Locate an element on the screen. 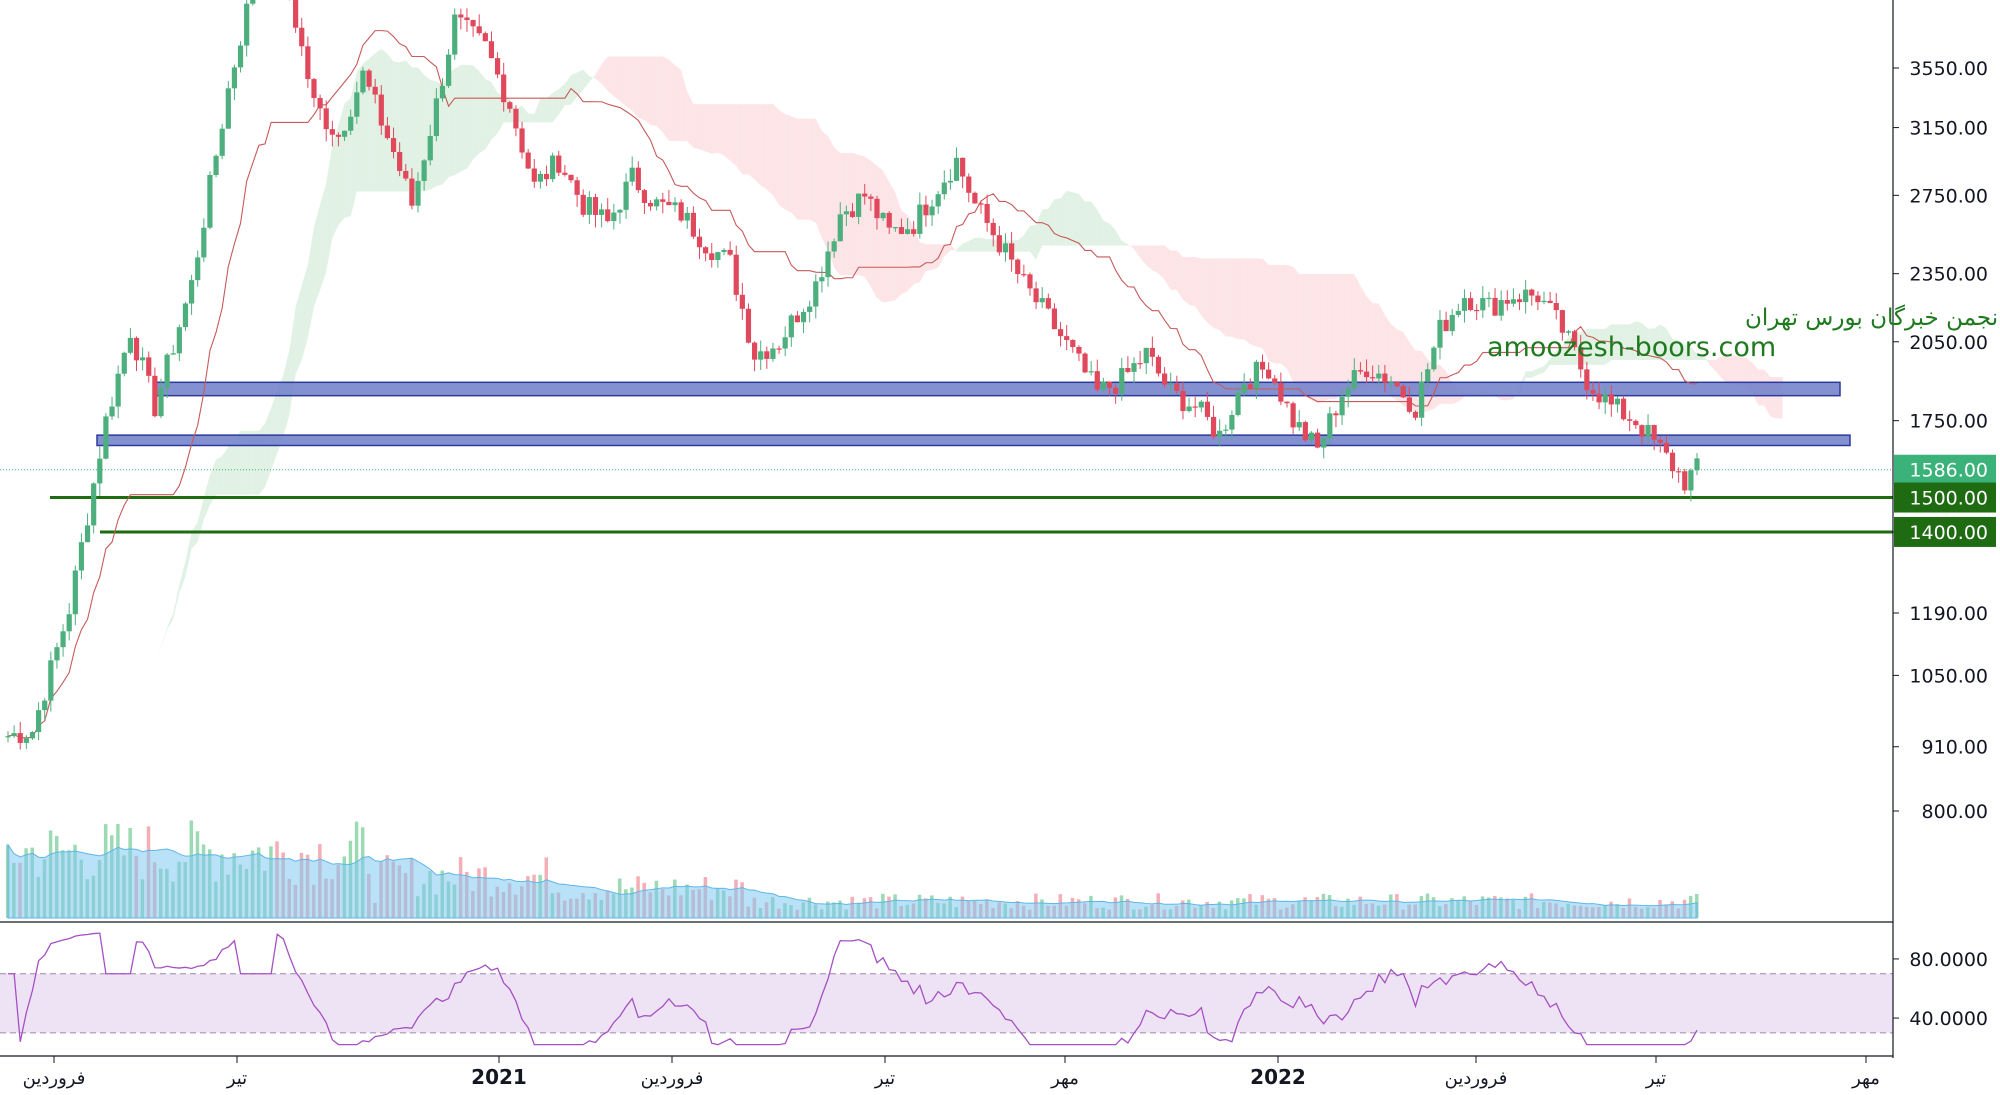  time-tick-label: فروردین is located at coordinates (1476, 1078).